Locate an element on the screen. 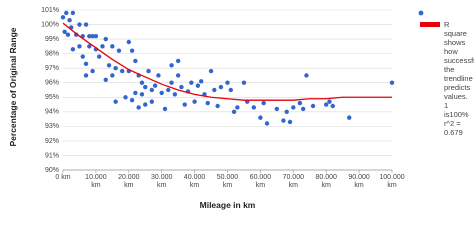 This screenshot has height=240, width=474. y-tick-label: 99% is located at coordinates (52, 39).